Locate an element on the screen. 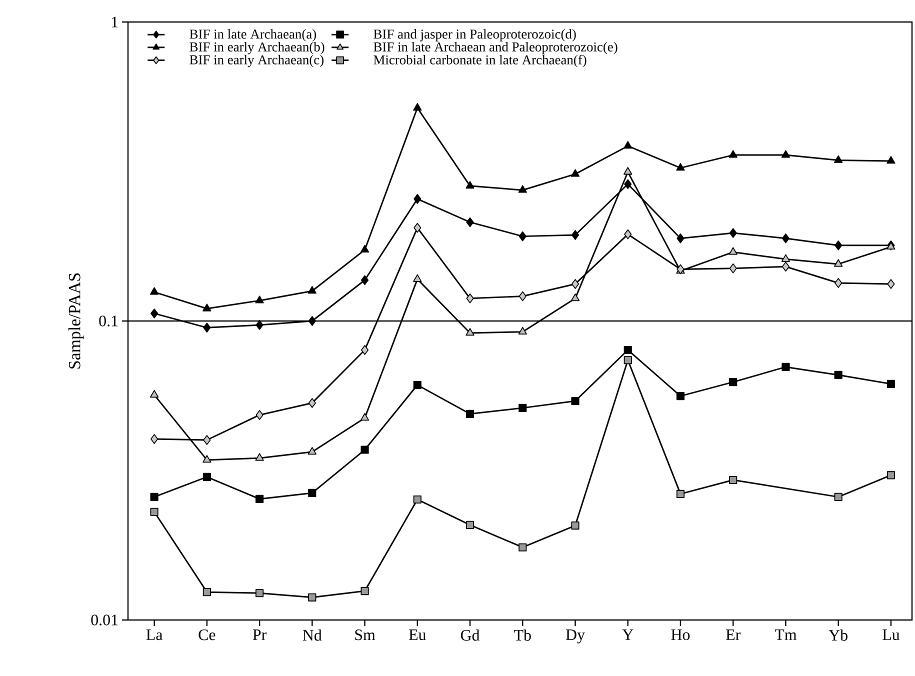 The image size is (915, 676). x-tick-label: Er is located at coordinates (733, 634).